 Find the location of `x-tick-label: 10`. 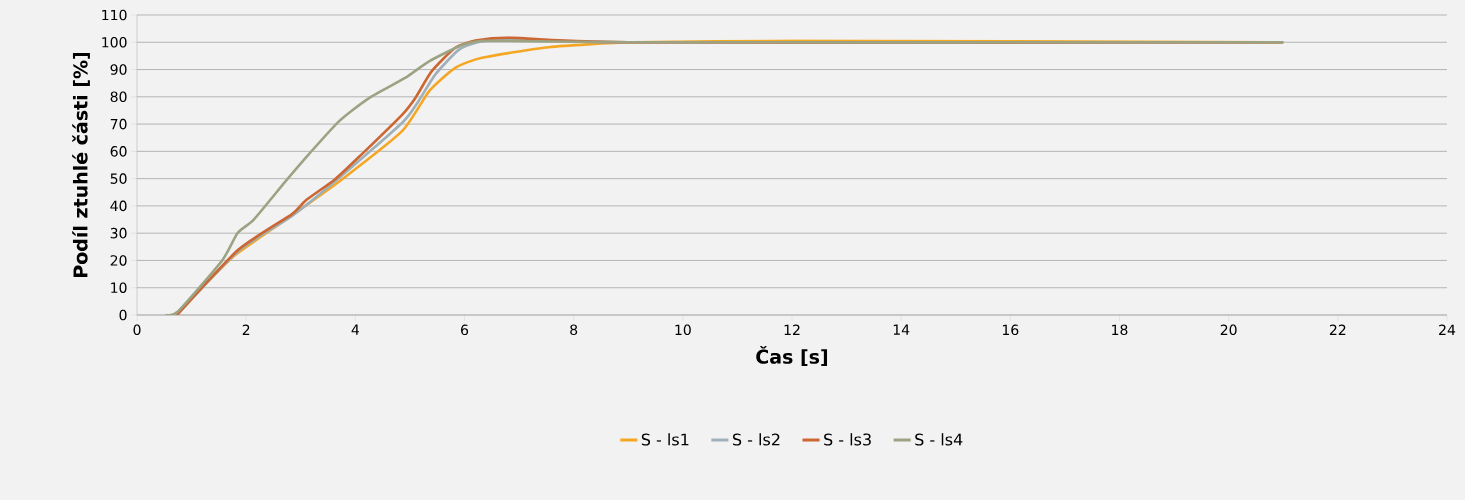

x-tick-label: 10 is located at coordinates (683, 330).